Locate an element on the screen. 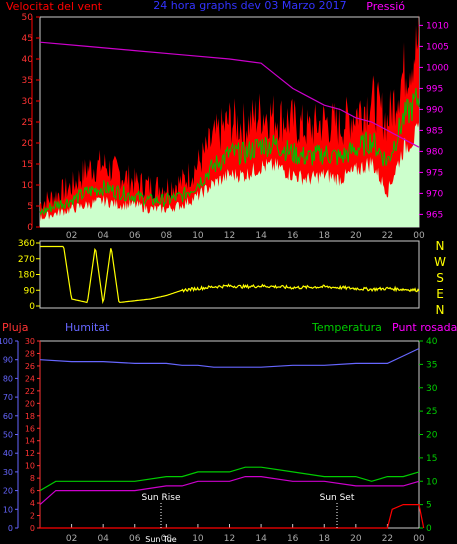 The image size is (457, 544). top-left-tick-label: 30 is located at coordinates (28, 102).